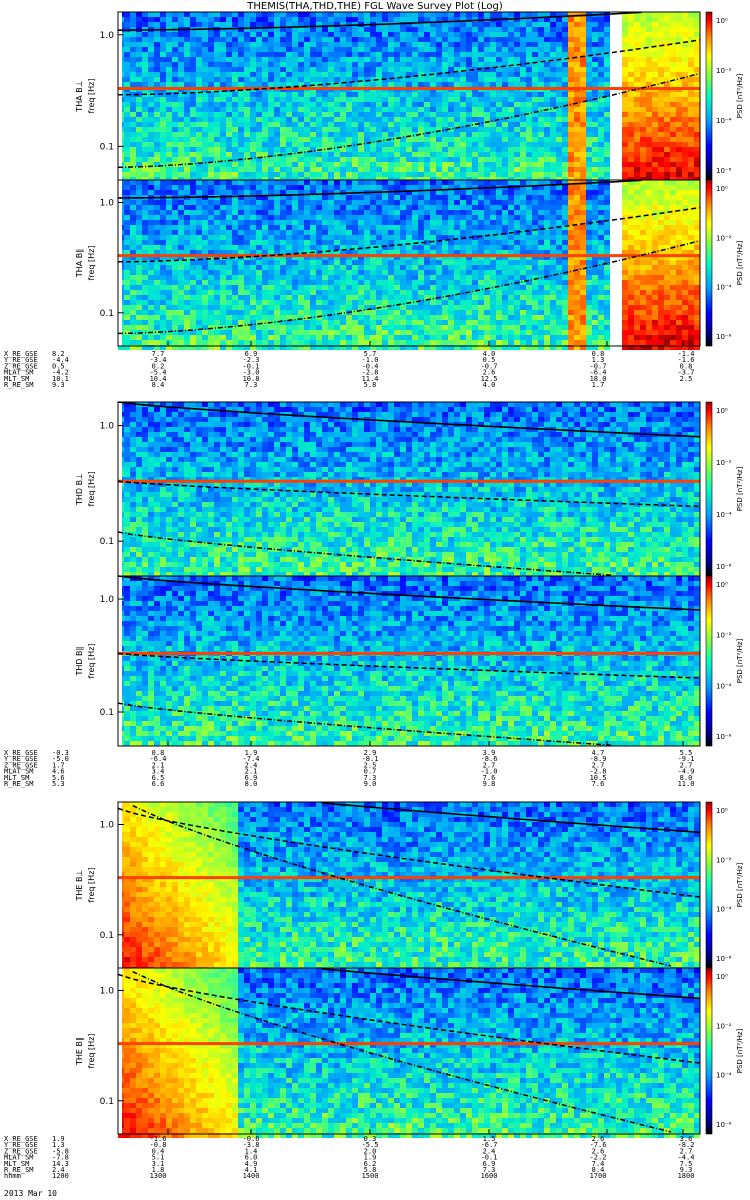 This screenshot has height=1200, width=750. Describe the element at coordinates (370, 1176) in the screenshot. I see `ephemeris-value: 1500` at that location.